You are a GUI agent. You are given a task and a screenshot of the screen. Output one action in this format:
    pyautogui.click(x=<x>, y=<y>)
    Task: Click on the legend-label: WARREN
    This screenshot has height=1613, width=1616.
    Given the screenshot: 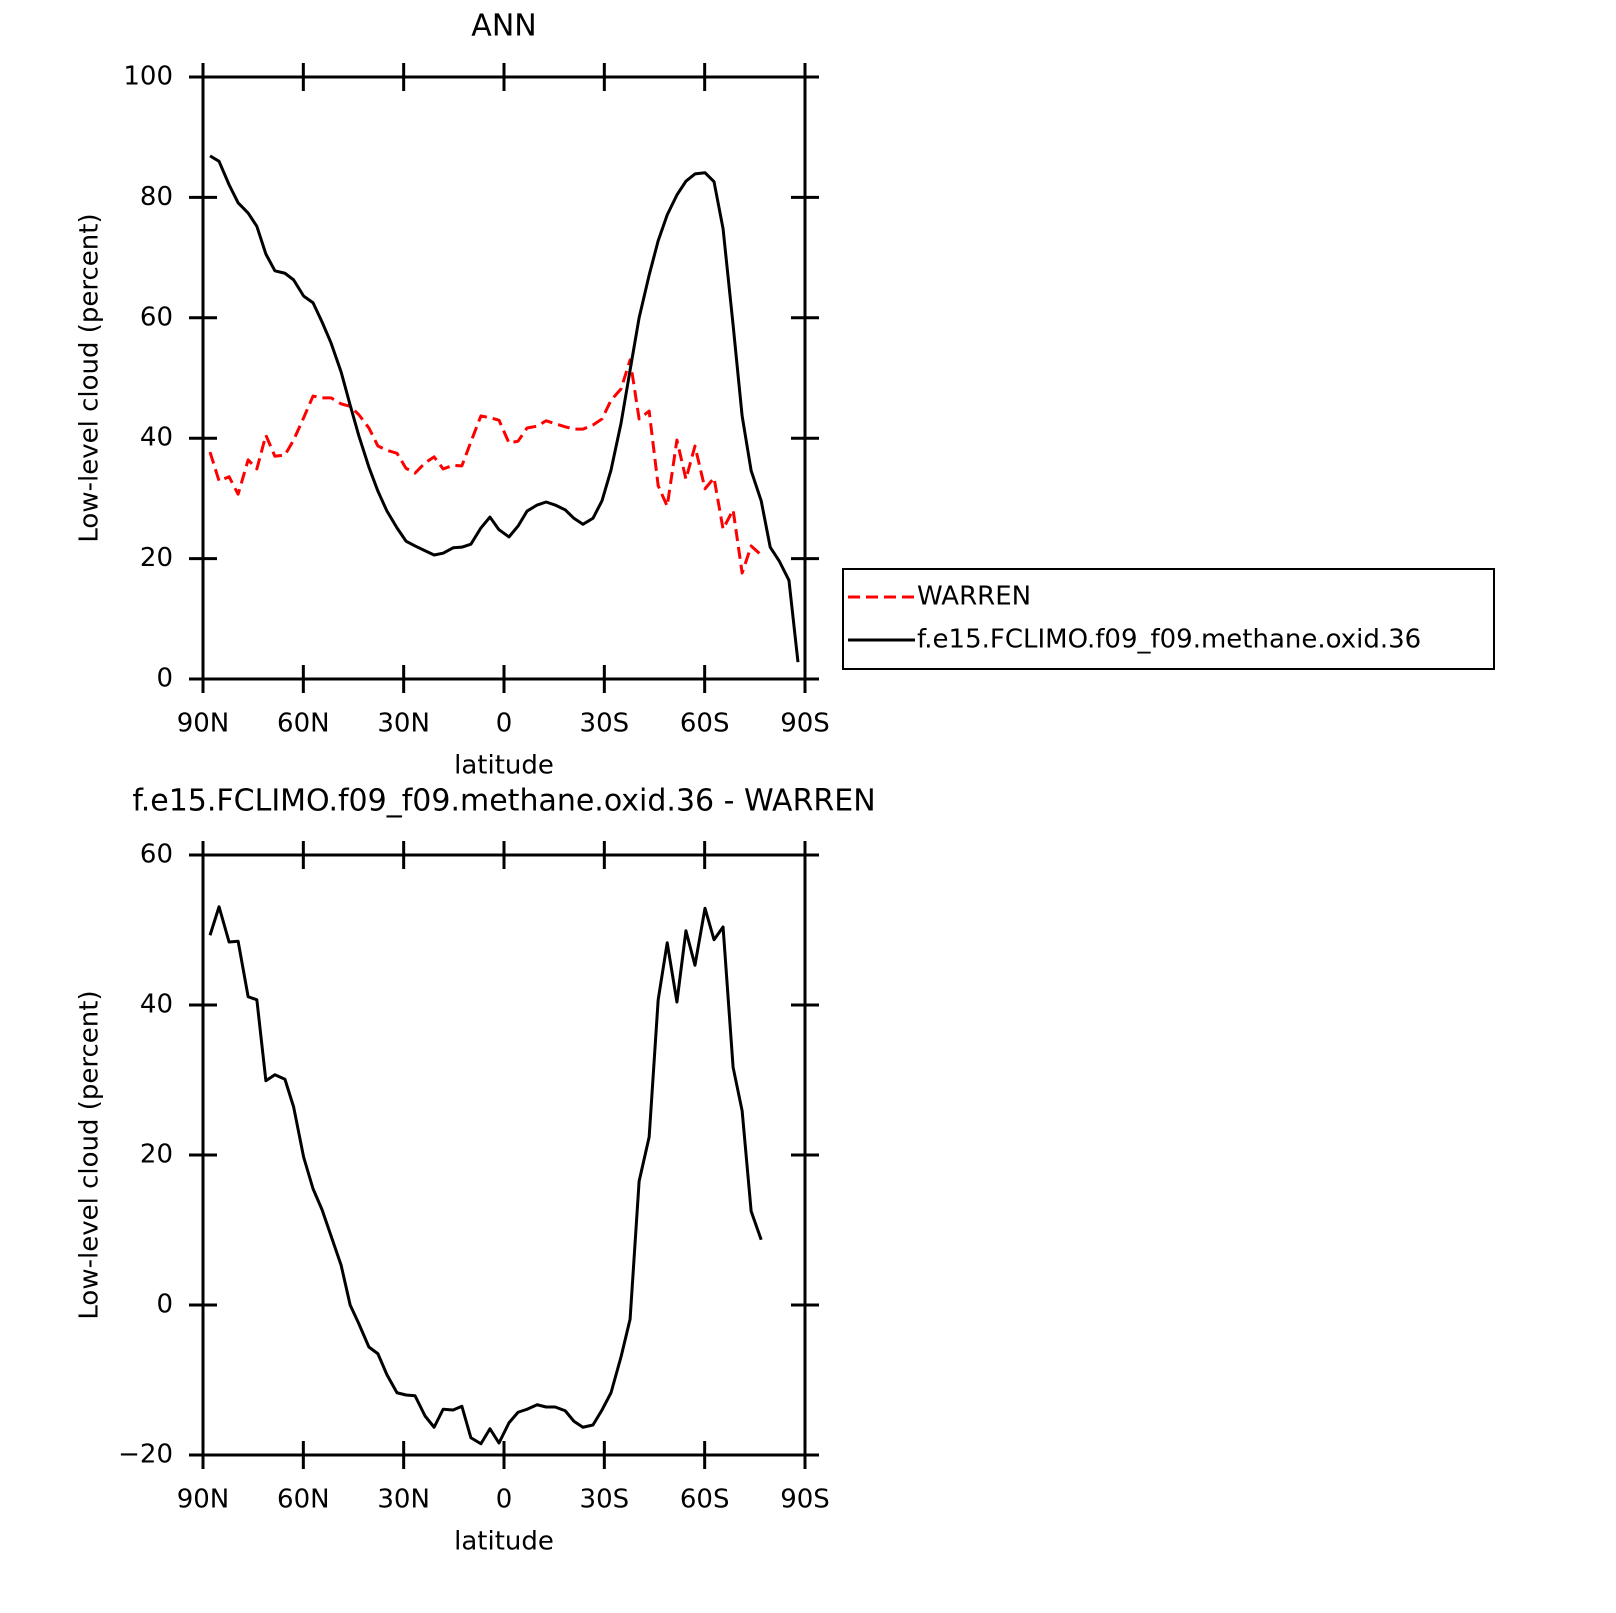 What is the action you would take?
    pyautogui.click(x=974, y=597)
    